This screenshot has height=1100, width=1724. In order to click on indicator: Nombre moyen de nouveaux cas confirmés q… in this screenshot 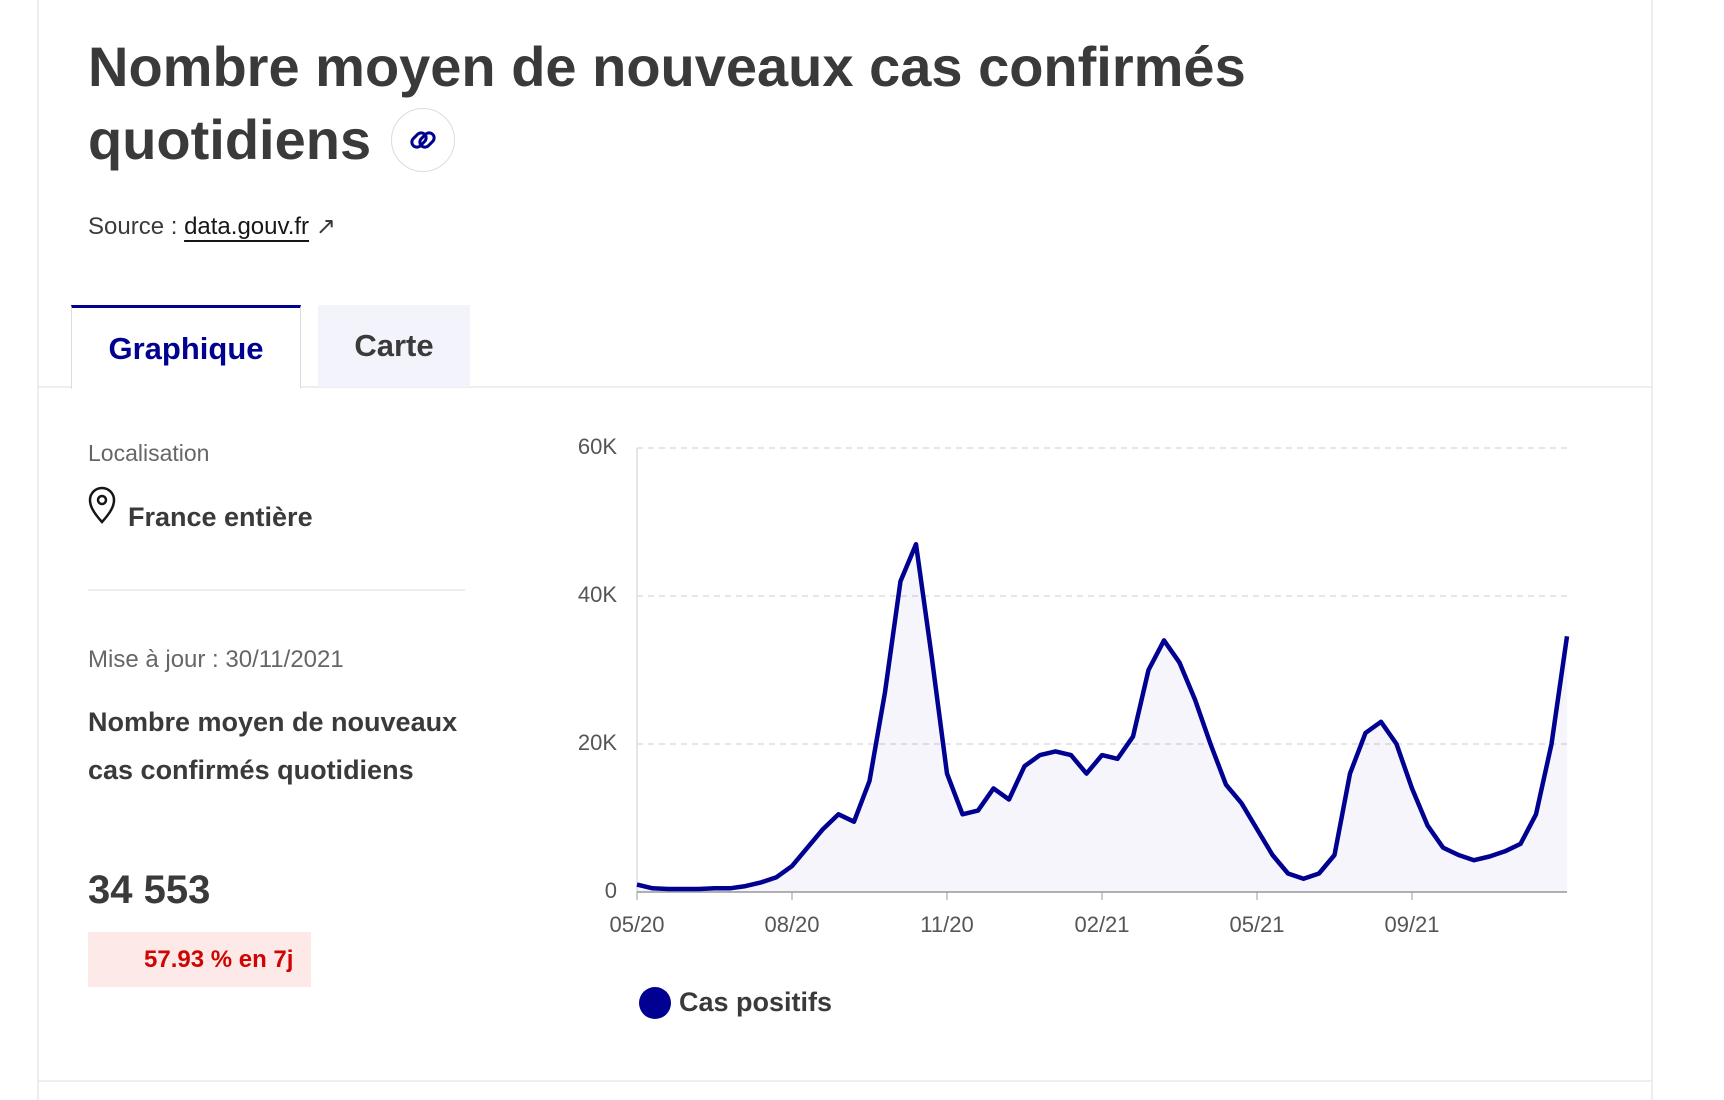, I will do `click(273, 746)`.